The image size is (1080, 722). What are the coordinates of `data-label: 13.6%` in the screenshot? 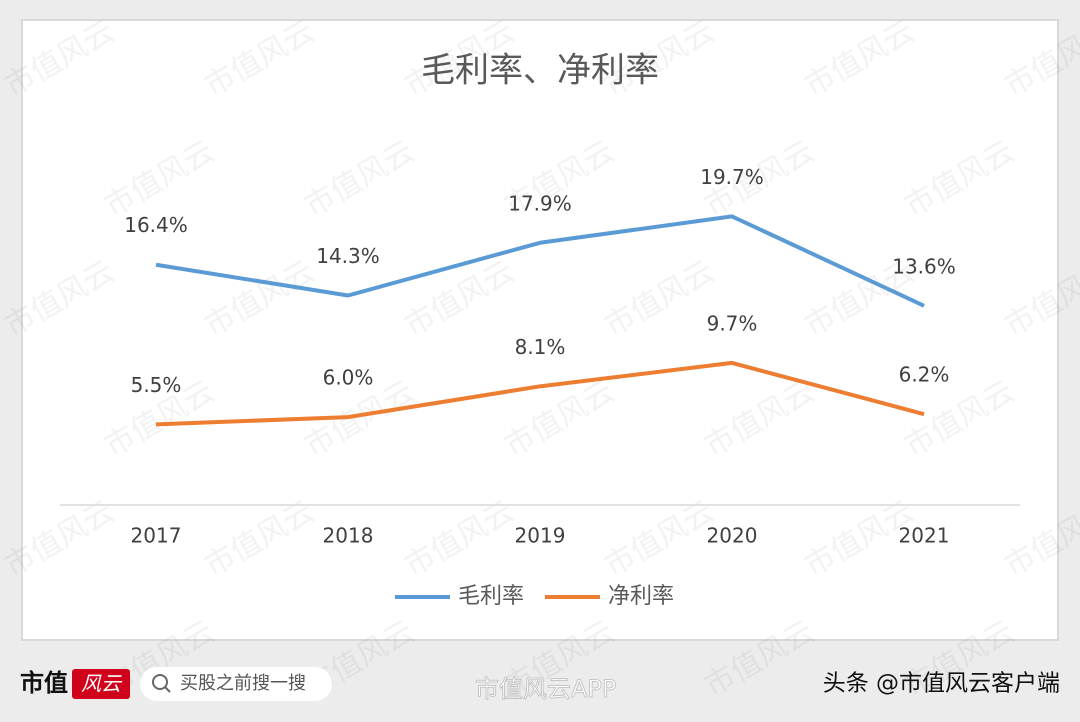 It's located at (924, 266).